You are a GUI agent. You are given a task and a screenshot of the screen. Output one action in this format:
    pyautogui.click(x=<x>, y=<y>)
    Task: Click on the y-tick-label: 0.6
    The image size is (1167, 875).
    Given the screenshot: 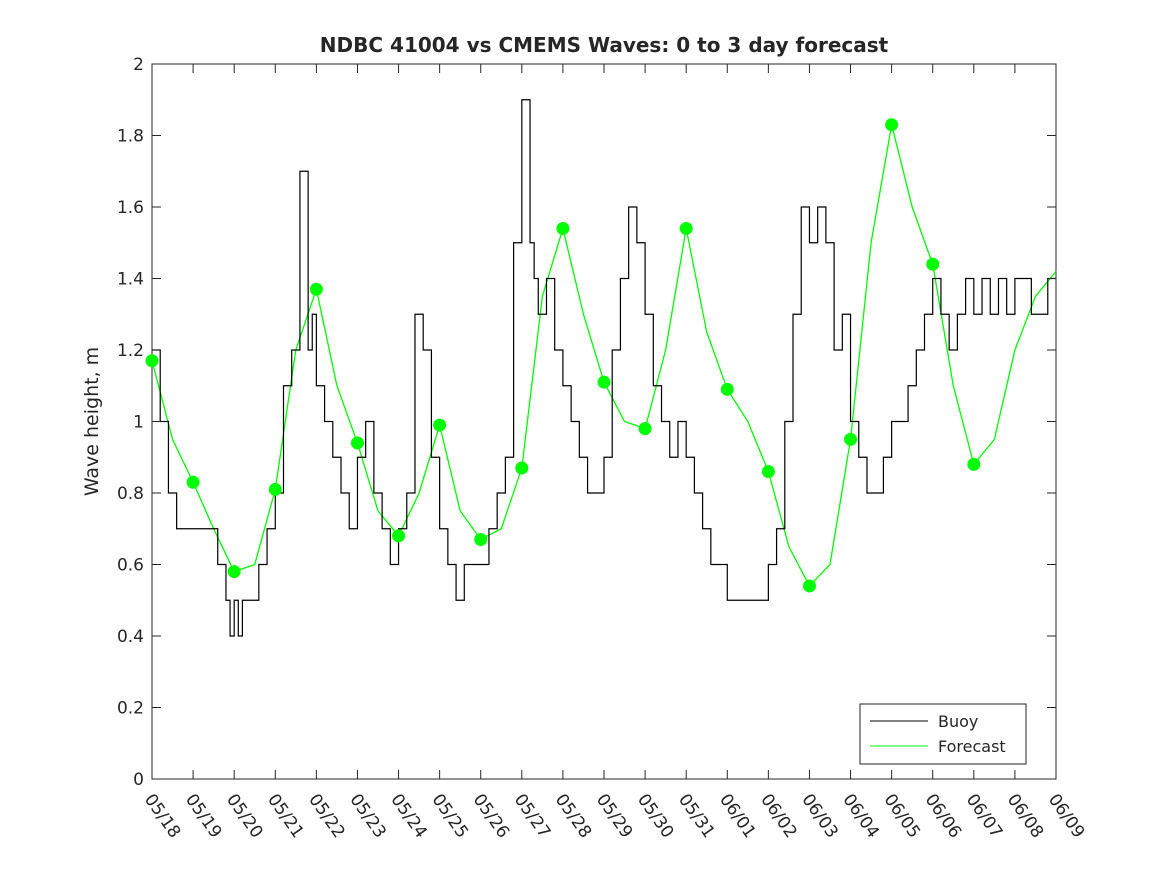 What is the action you would take?
    pyautogui.click(x=130, y=566)
    